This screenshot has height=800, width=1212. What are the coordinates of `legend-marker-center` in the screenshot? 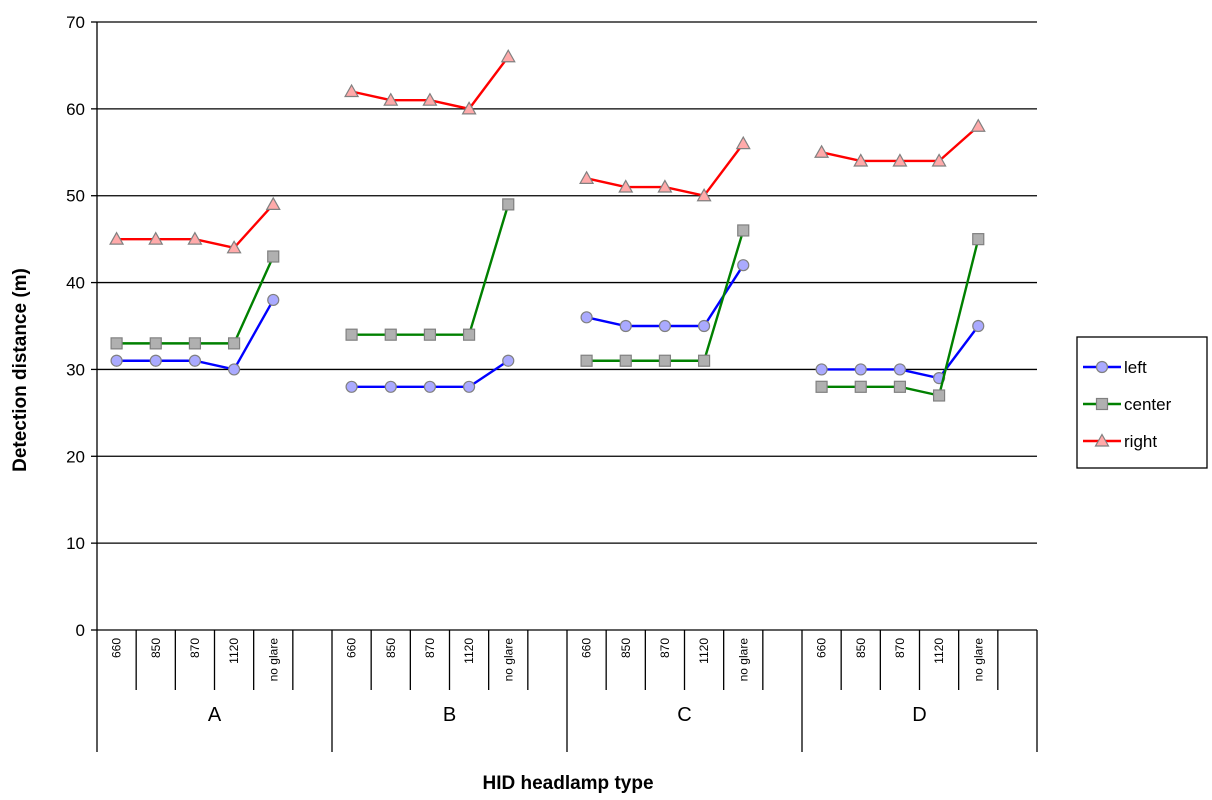 It's located at (1102, 404).